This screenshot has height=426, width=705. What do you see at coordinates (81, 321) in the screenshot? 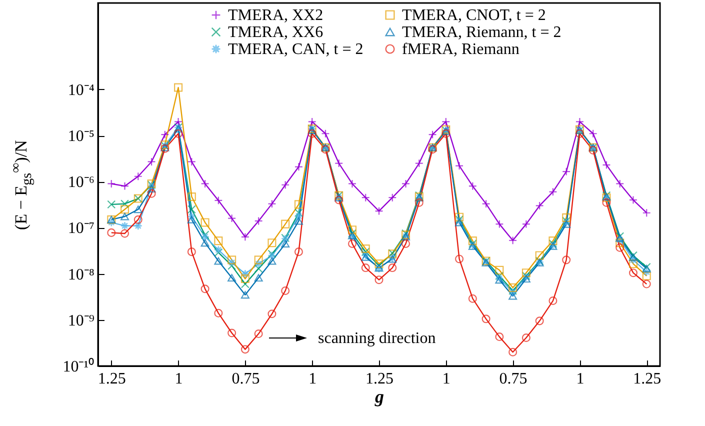
I see `y-tick-label: 10⁻⁹` at bounding box center [81, 321].